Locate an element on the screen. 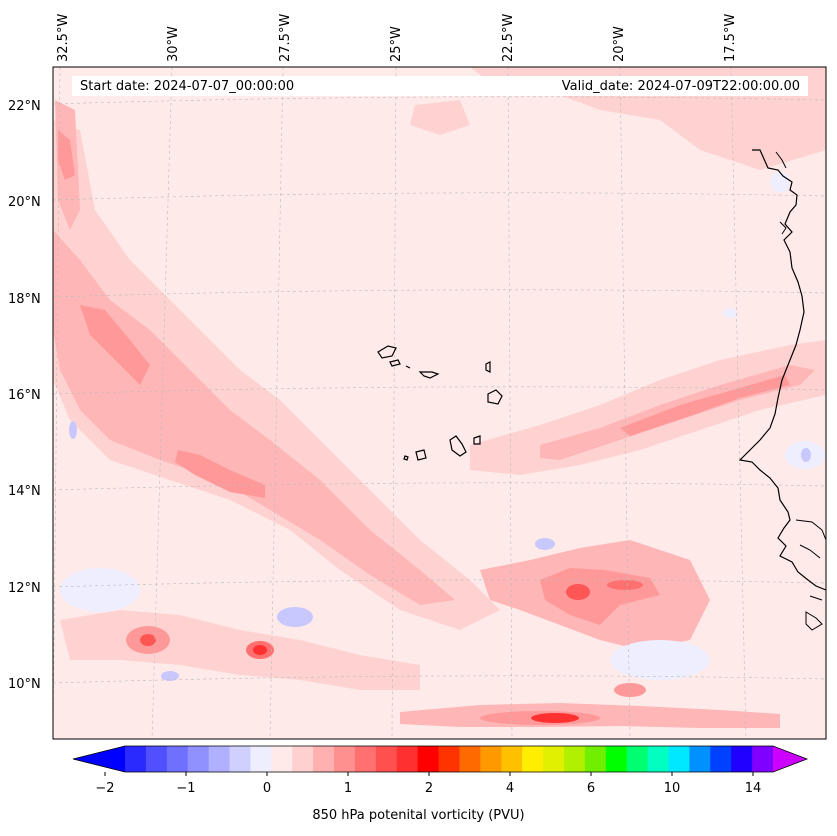 This screenshot has height=836, width=837. pv-band-east-core is located at coordinates (705, 405).